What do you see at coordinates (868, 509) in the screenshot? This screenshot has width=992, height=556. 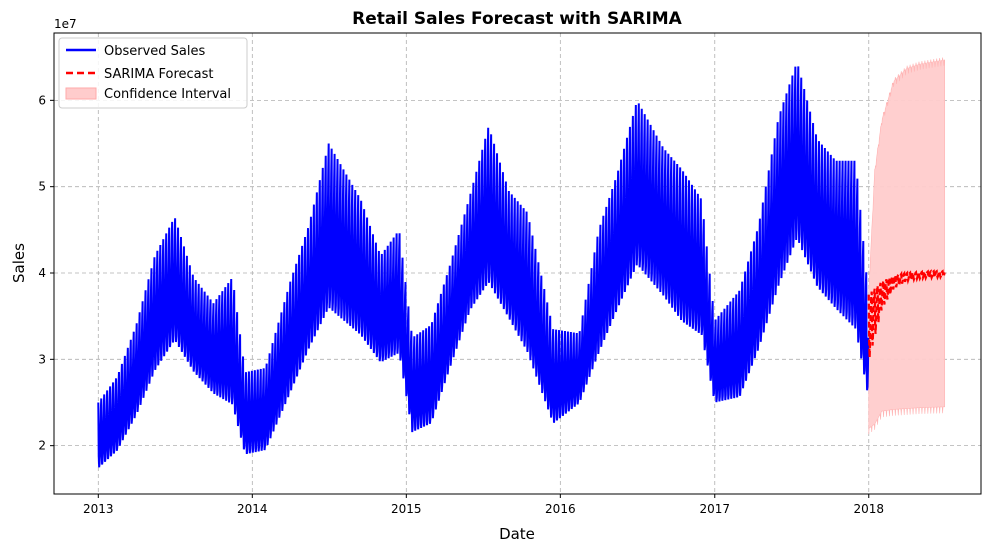 I see `x-tick-label: 2018` at bounding box center [868, 509].